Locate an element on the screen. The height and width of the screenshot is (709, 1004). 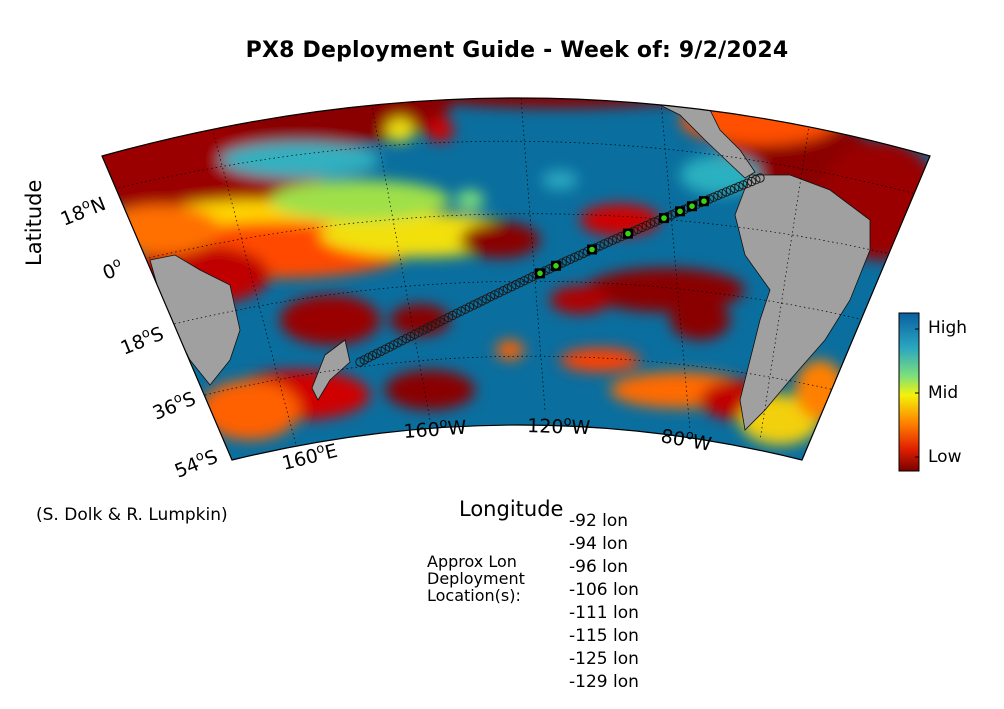
ship-track is located at coordinates (560, 270).